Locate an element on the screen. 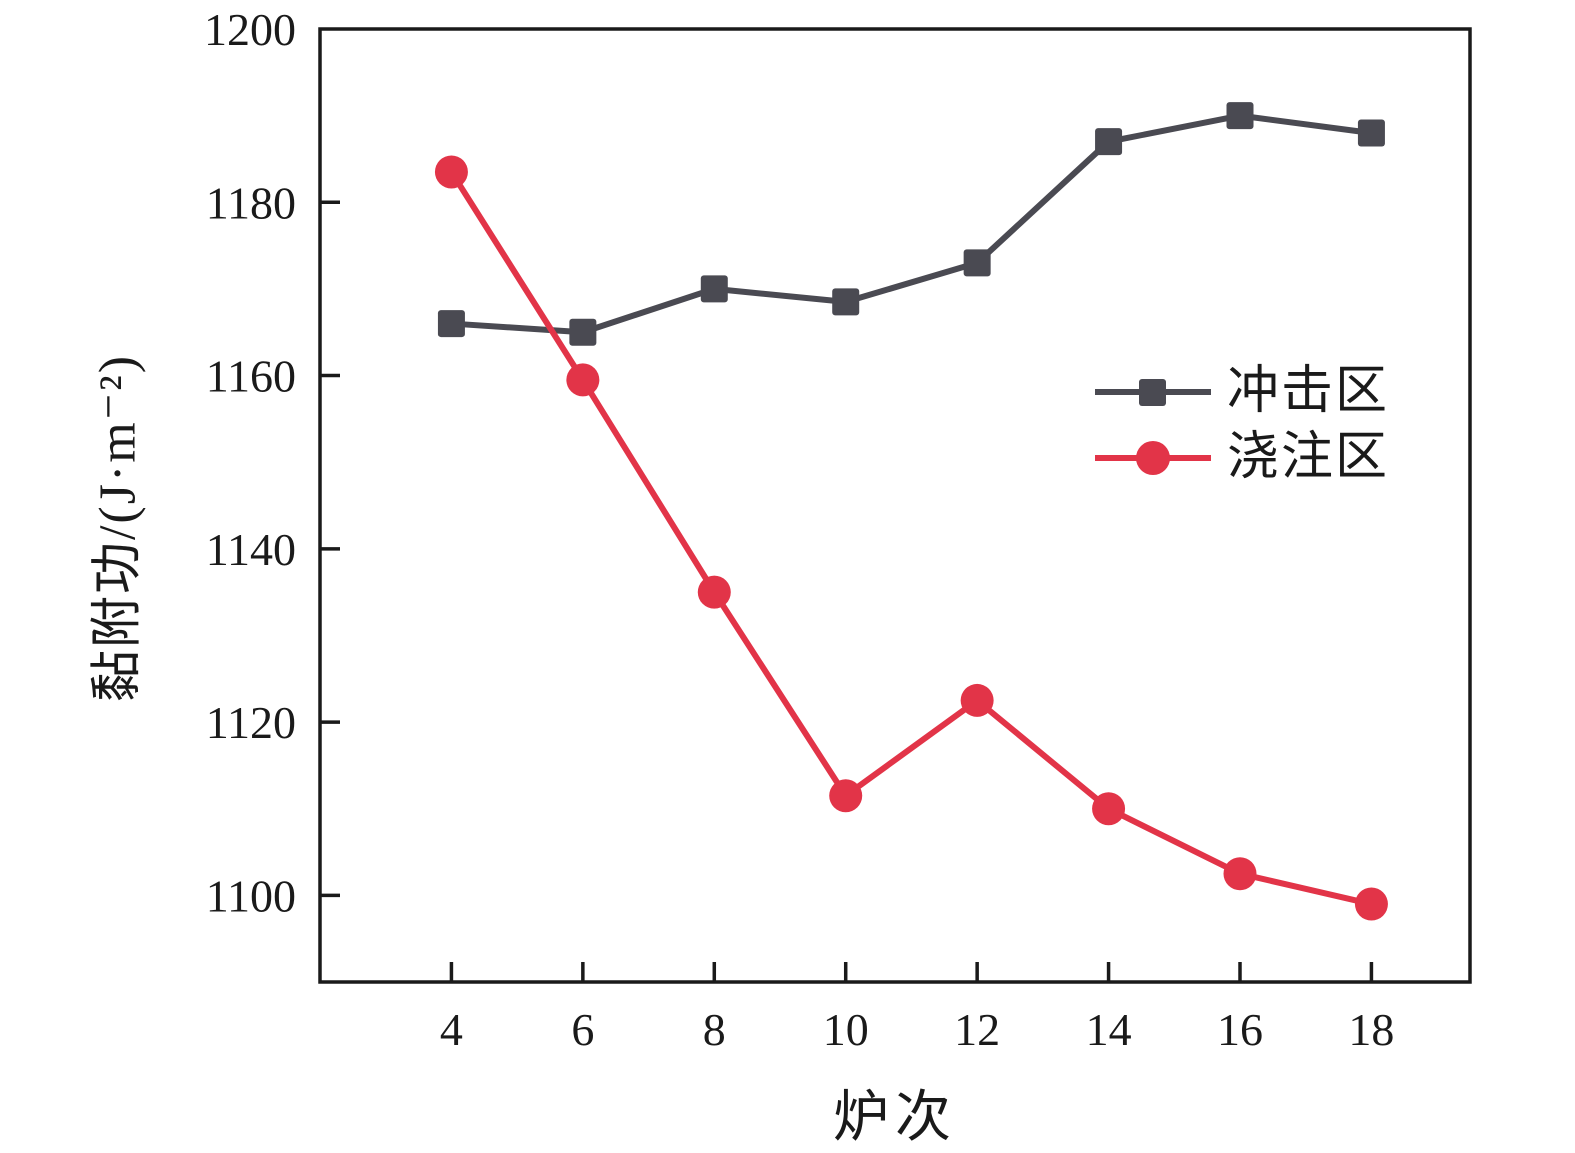 The width and height of the screenshot is (1575, 1153). legend-marker-pouring-zone-icon is located at coordinates (1153, 458).